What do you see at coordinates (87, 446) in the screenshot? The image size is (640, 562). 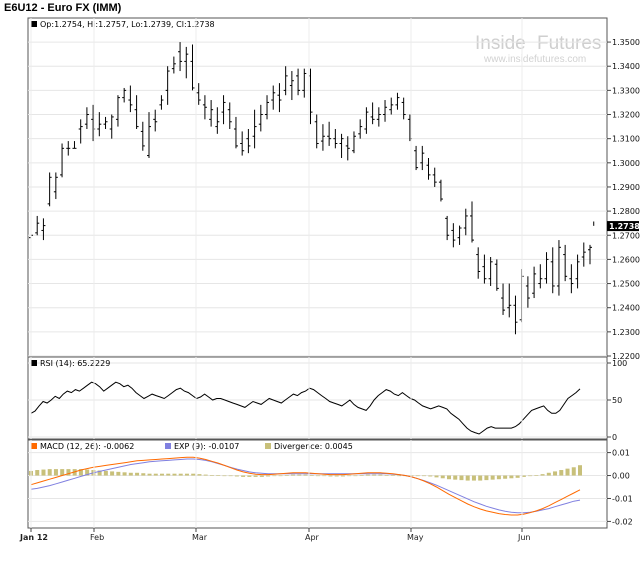 I see `macd-legend: MACD (12, 26): -0.0062` at bounding box center [87, 446].